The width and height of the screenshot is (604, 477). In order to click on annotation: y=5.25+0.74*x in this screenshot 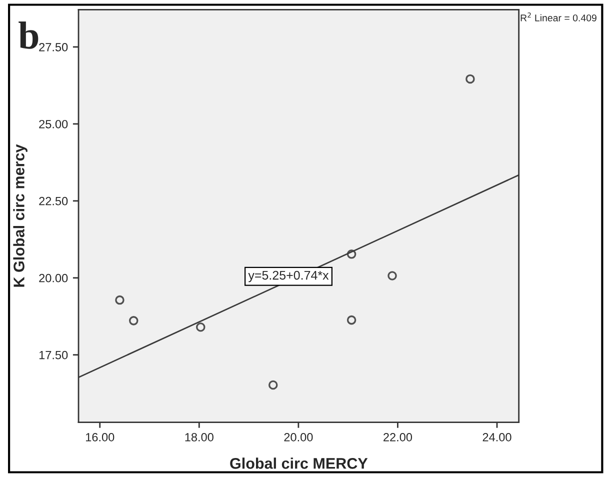, I will do `click(288, 276)`.